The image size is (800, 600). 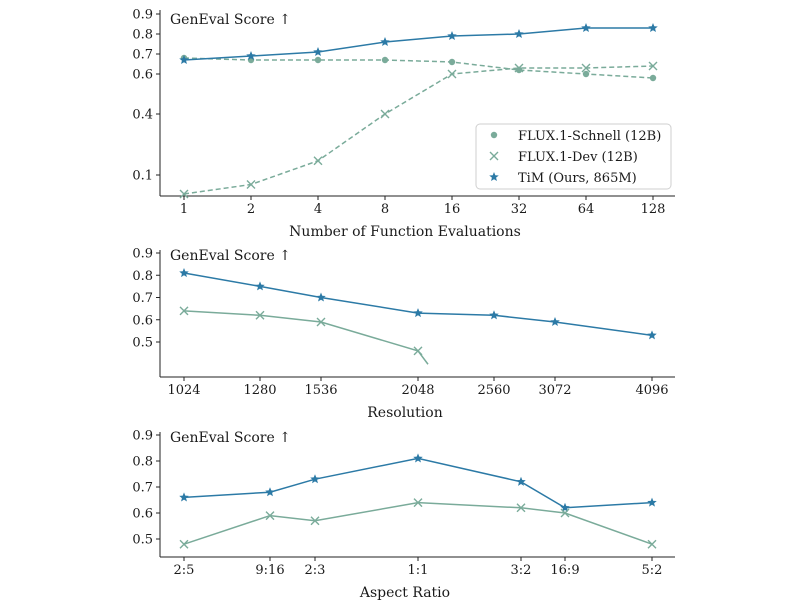 What do you see at coordinates (564, 570) in the screenshot?
I see `ar-xtick-label: 16:9` at bounding box center [564, 570].